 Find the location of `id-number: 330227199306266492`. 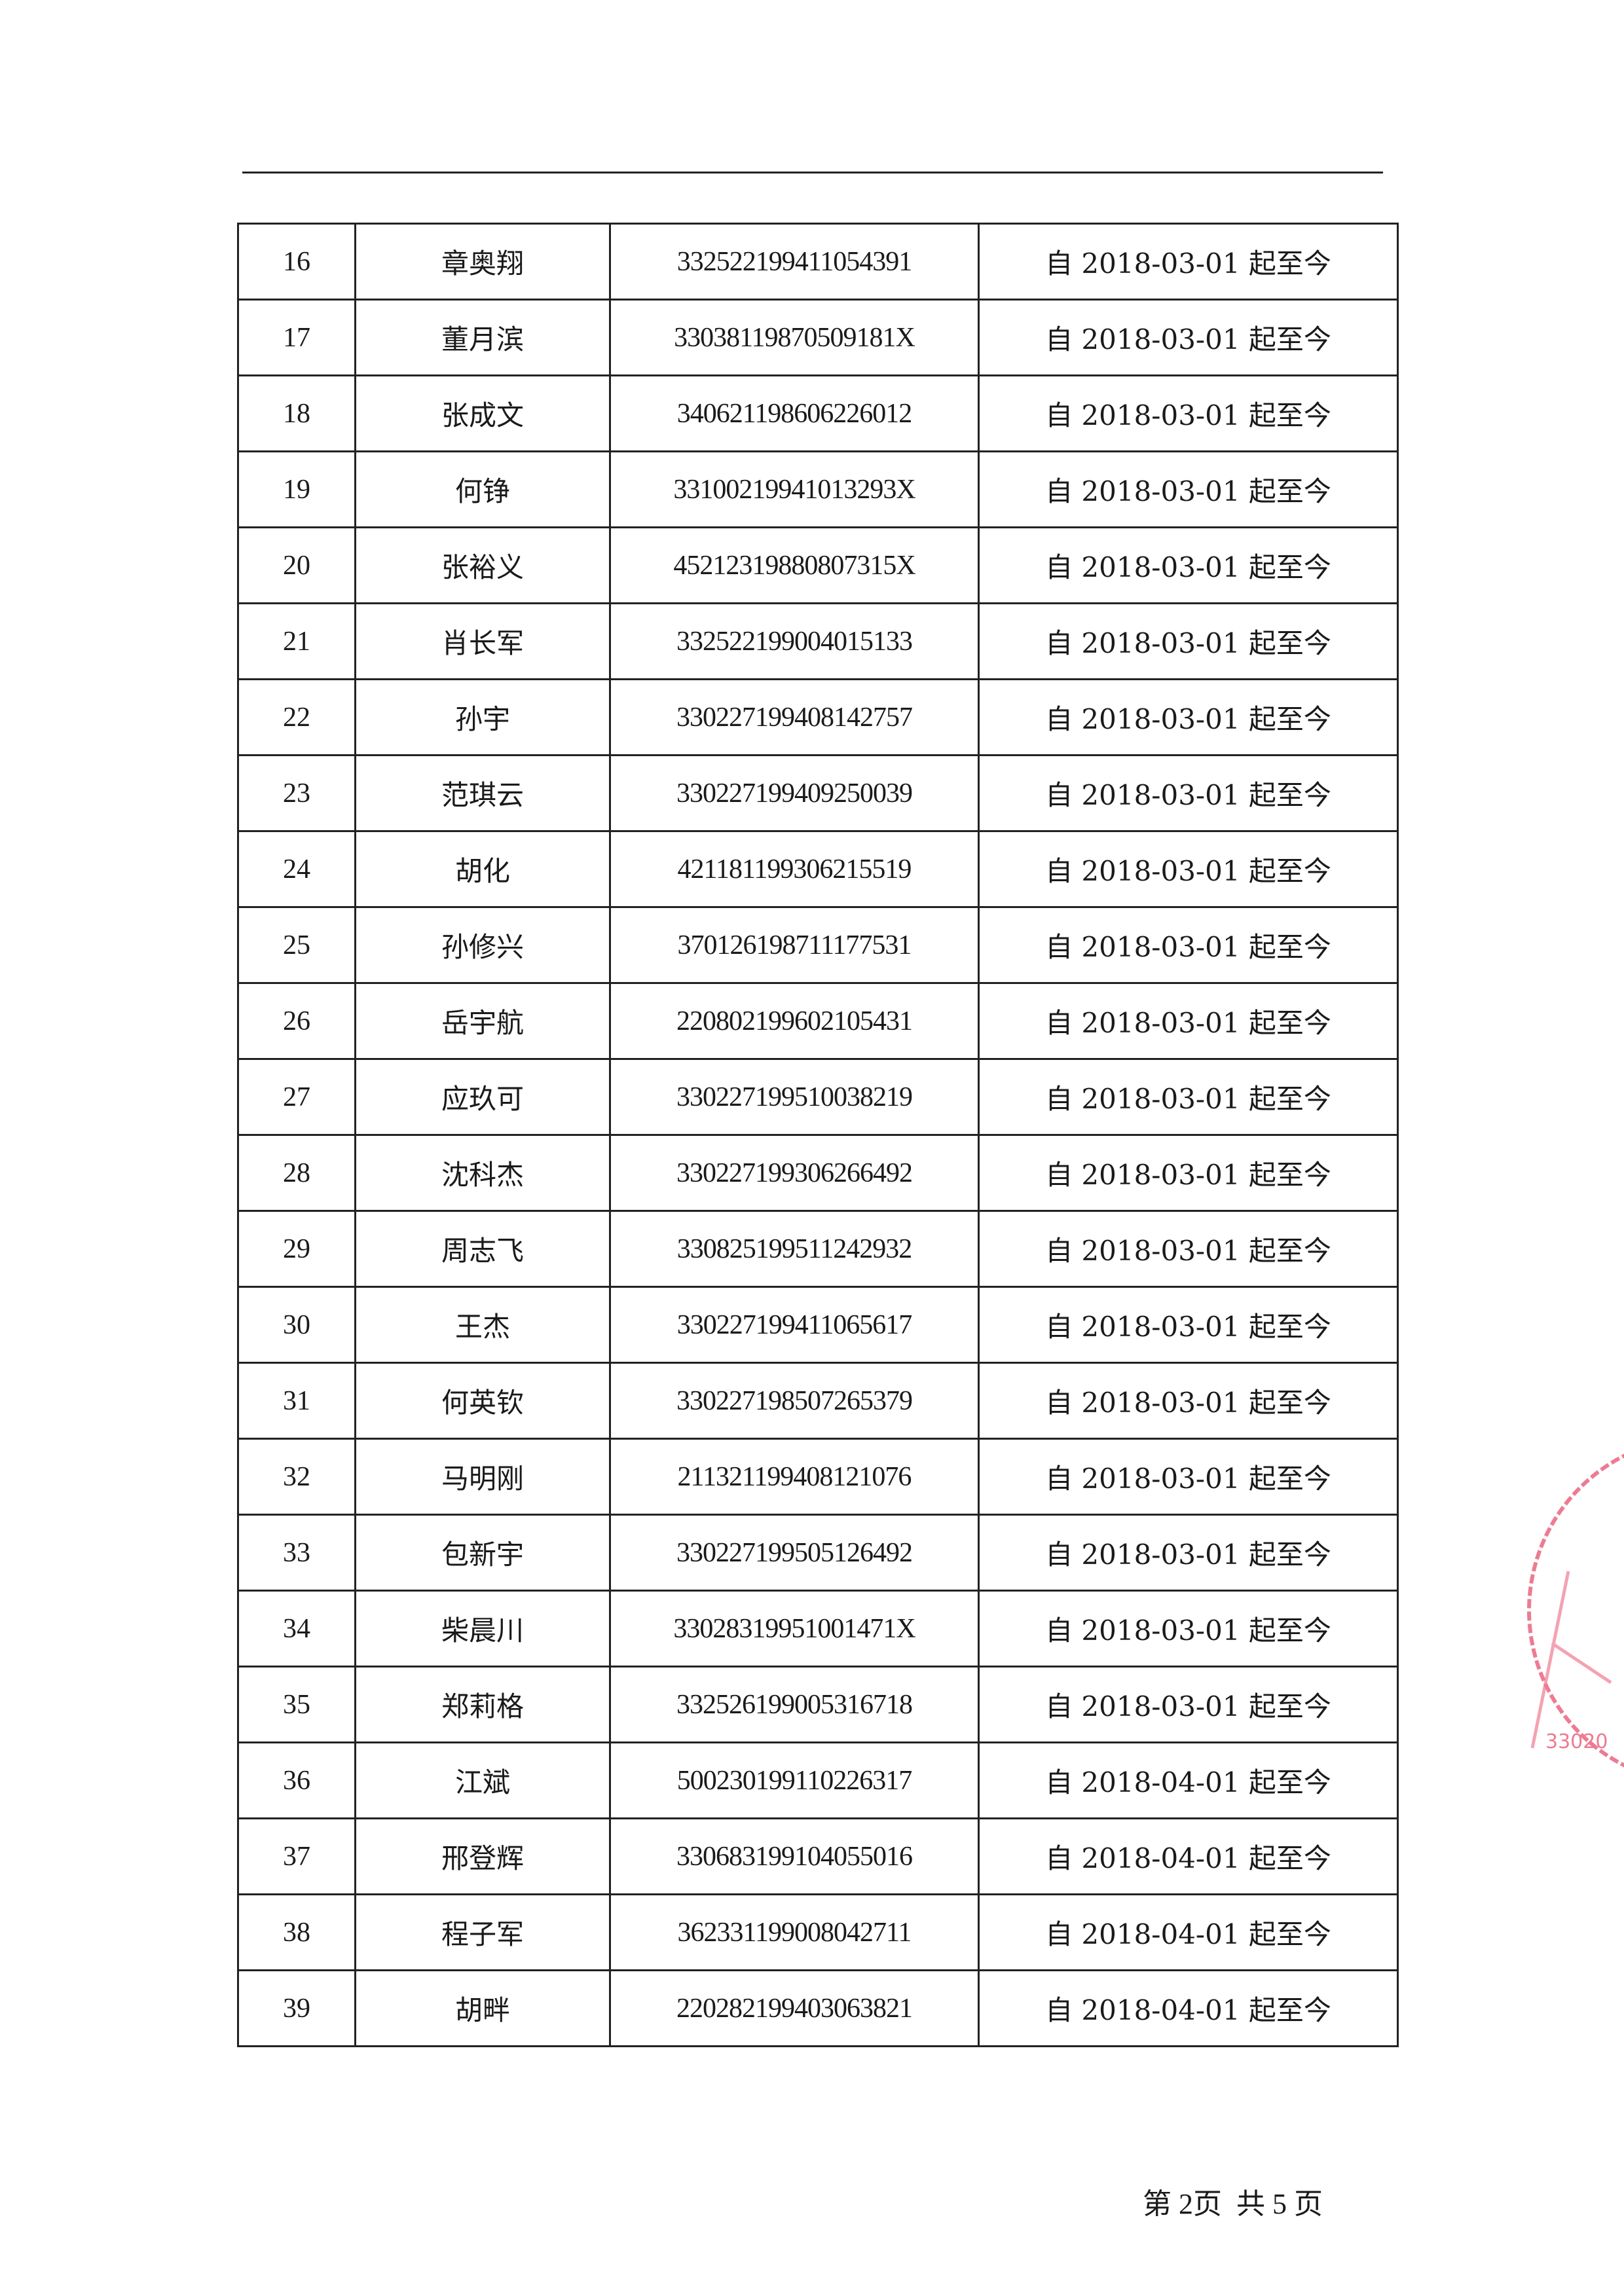

id-number: 330227199306266492 is located at coordinates (794, 1173).